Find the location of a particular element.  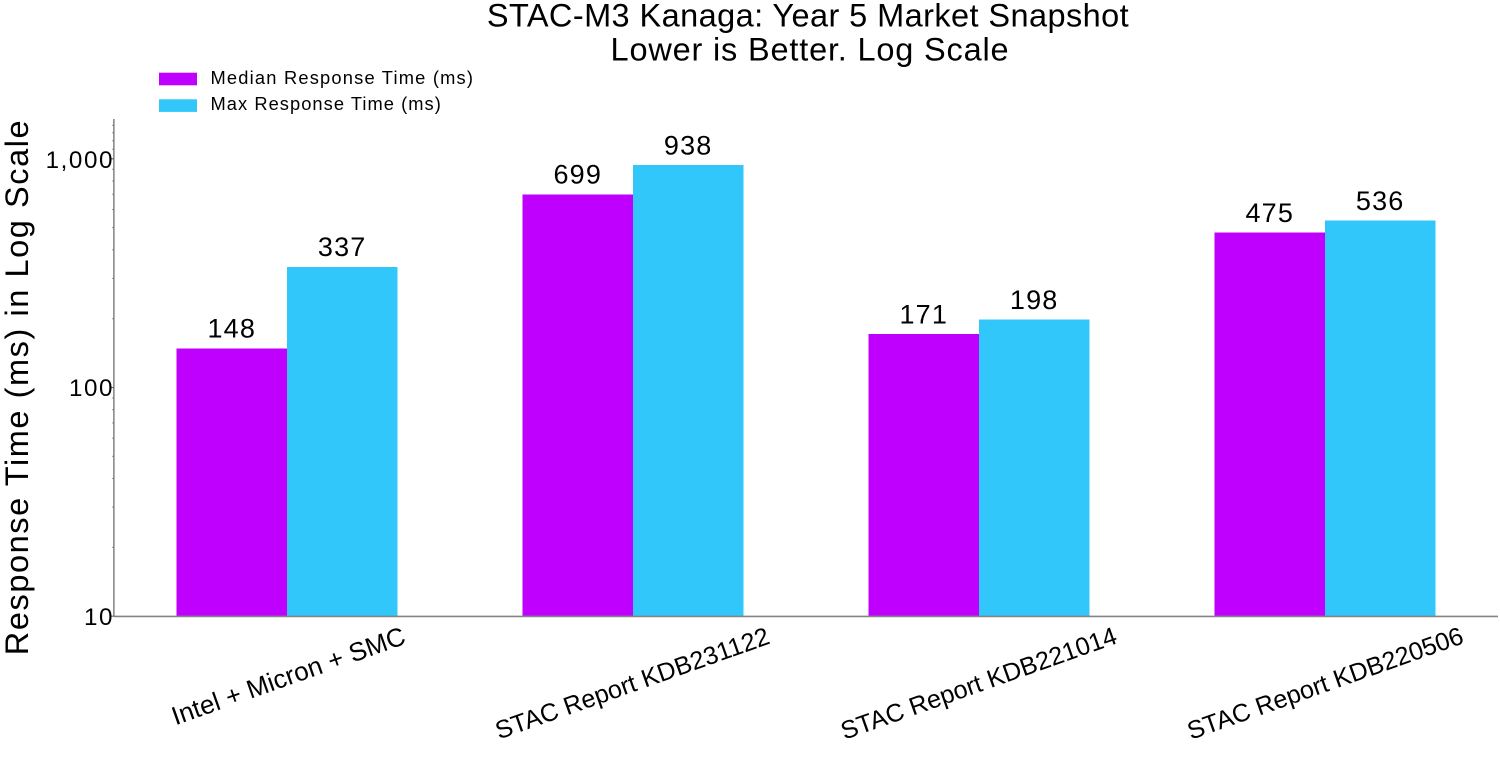

svg-text: Lower is Better. Log Scale is located at coordinates (810, 50).